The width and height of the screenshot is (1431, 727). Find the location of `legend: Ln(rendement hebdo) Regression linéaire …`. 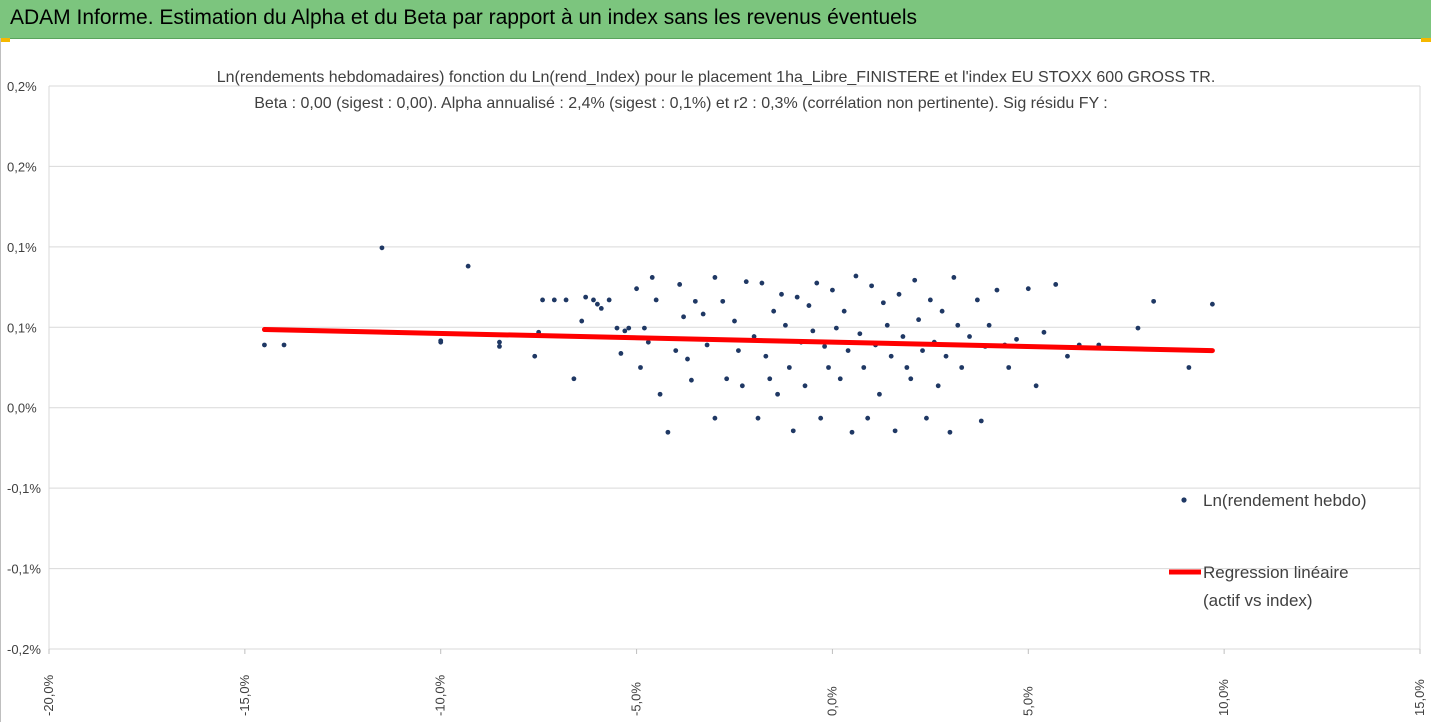

legend: Ln(rendement hebdo) Regression linéaire … is located at coordinates (1268, 550).